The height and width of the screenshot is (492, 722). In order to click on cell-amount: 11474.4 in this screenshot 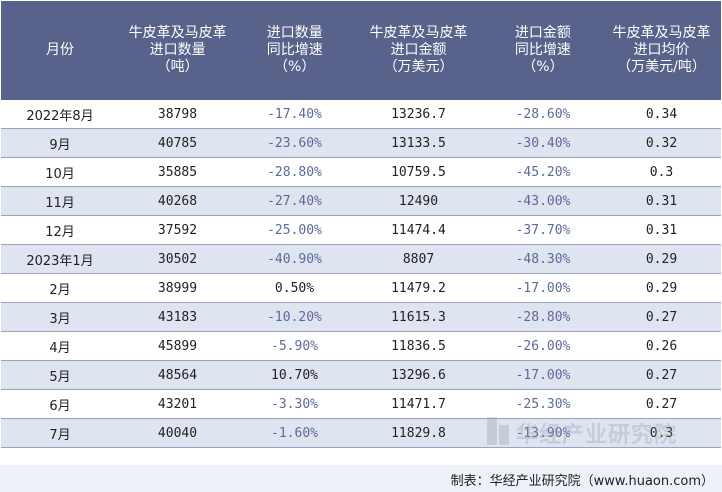, I will do `click(418, 230)`.